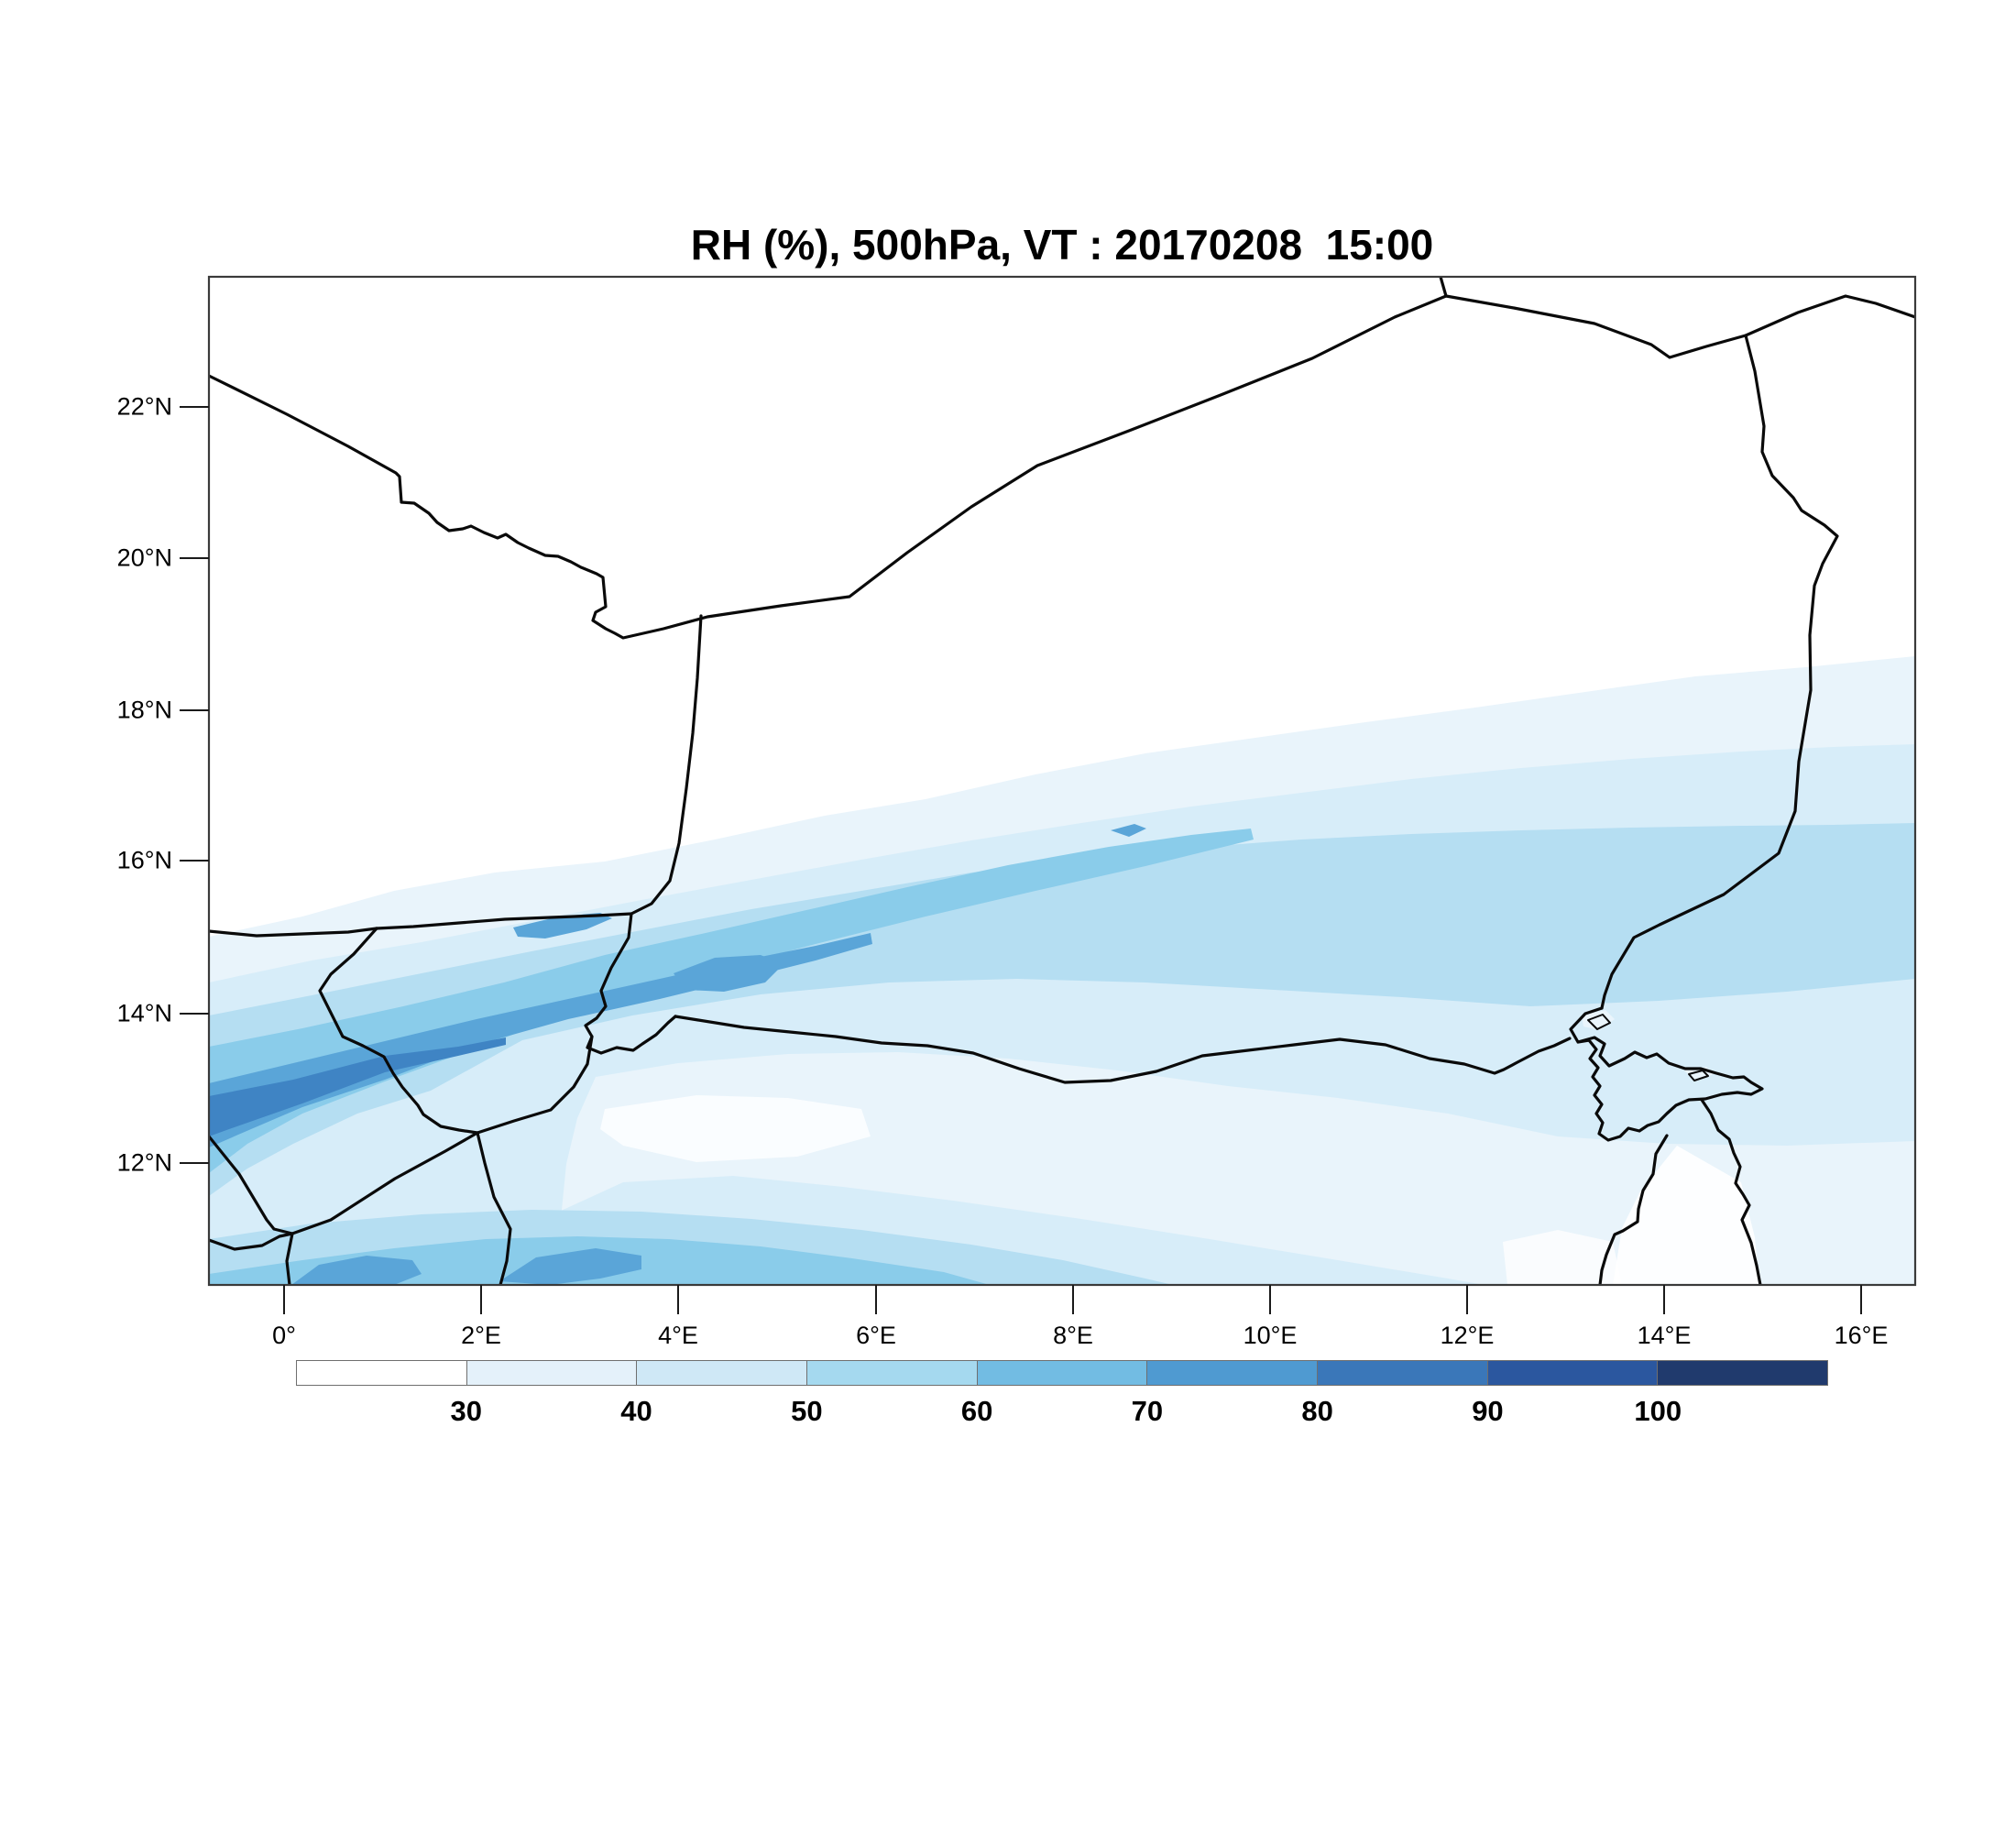  Describe the element at coordinates (735, 1128) in the screenshot. I see `dry-pocket-center` at that location.